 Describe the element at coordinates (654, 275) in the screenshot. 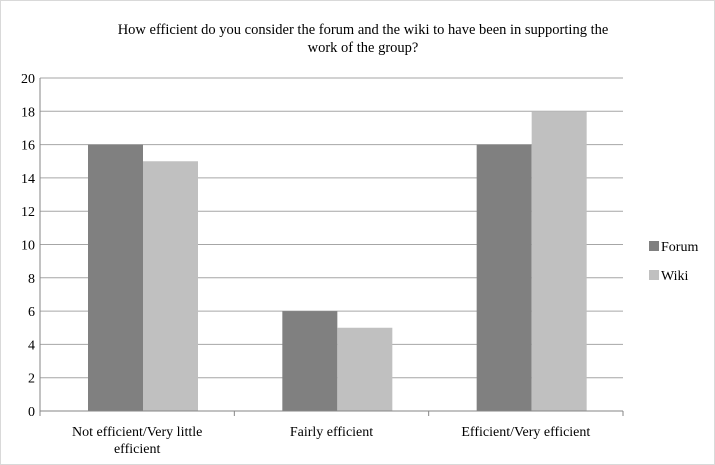

I see `legend-swatch-wiki` at that location.